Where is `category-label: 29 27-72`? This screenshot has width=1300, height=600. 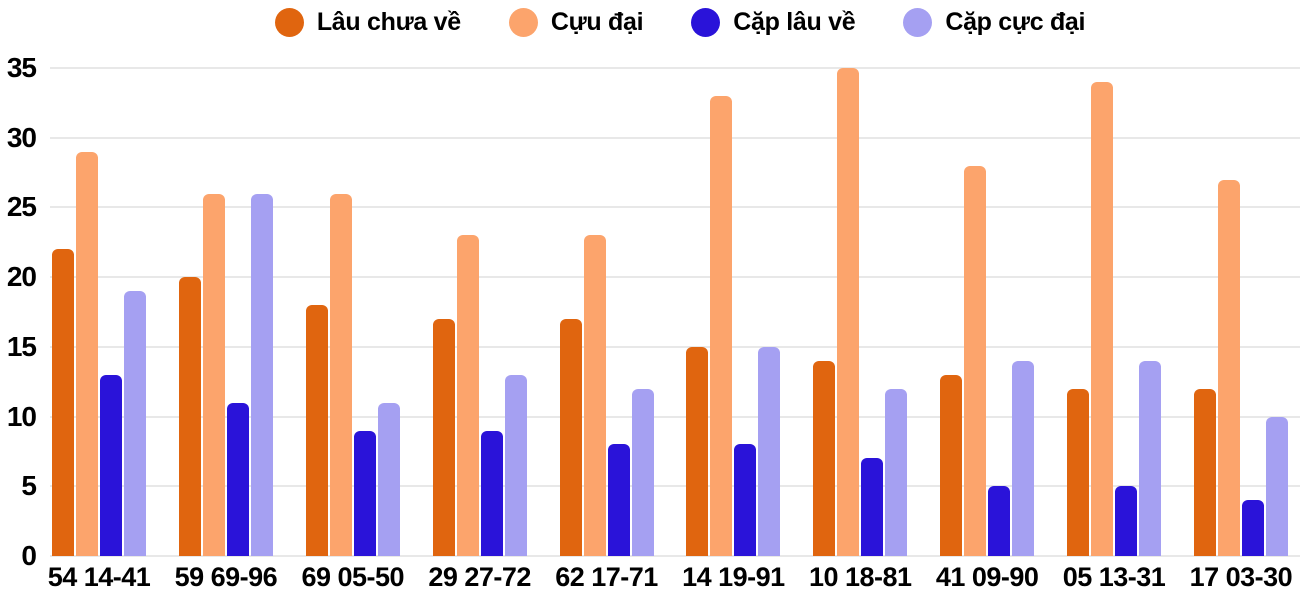 category-label: 29 27-72 is located at coordinates (479, 577).